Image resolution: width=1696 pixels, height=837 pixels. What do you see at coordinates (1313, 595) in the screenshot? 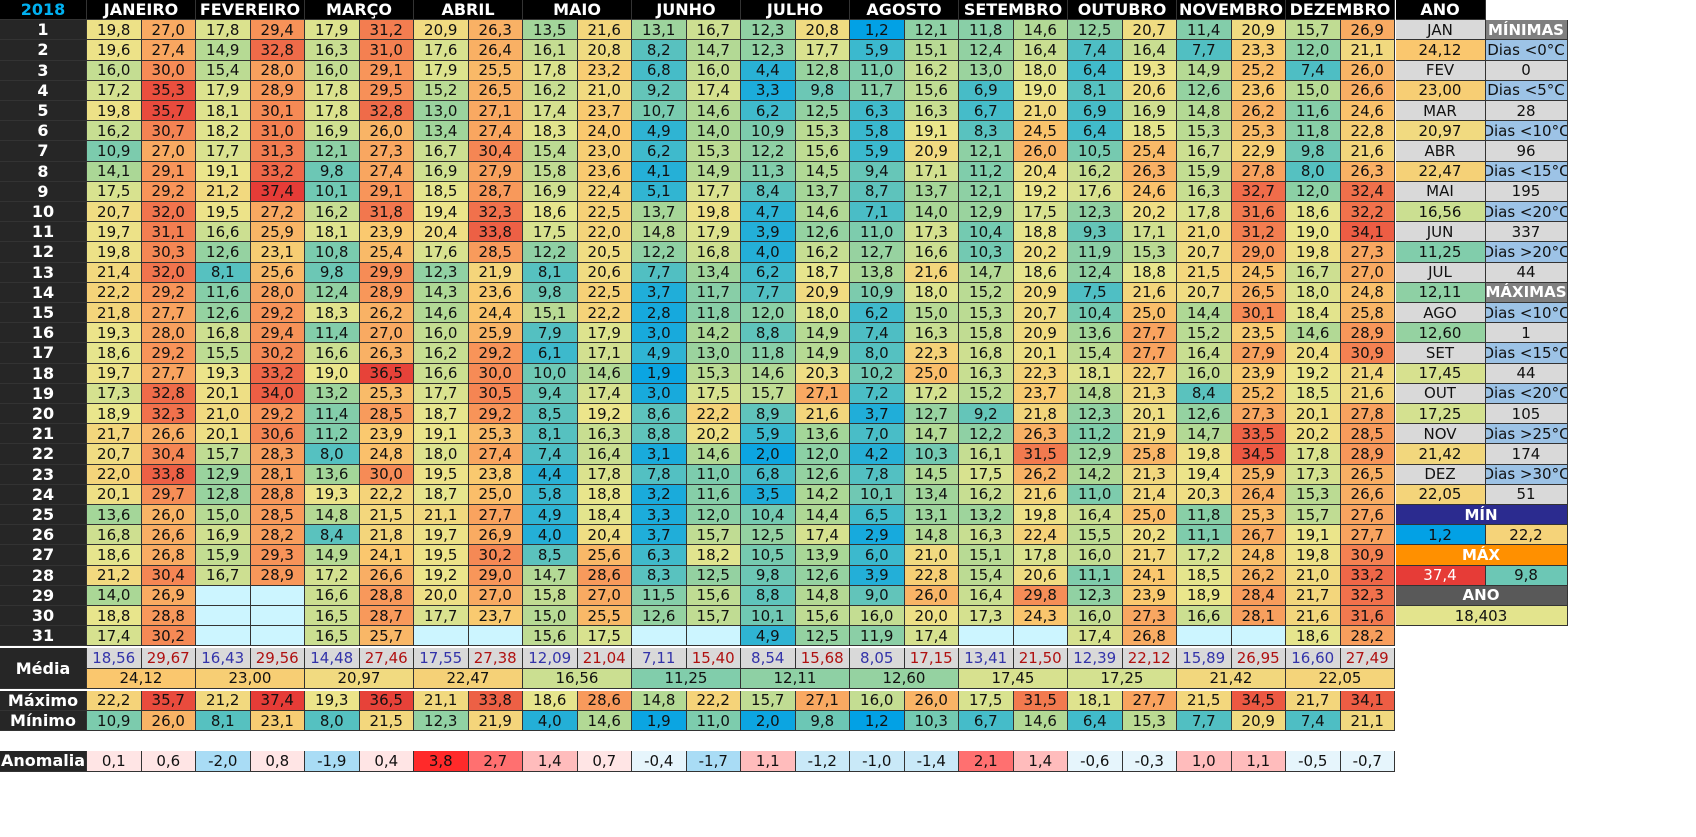
I see `temp-cell: 21,7` at bounding box center [1313, 595].